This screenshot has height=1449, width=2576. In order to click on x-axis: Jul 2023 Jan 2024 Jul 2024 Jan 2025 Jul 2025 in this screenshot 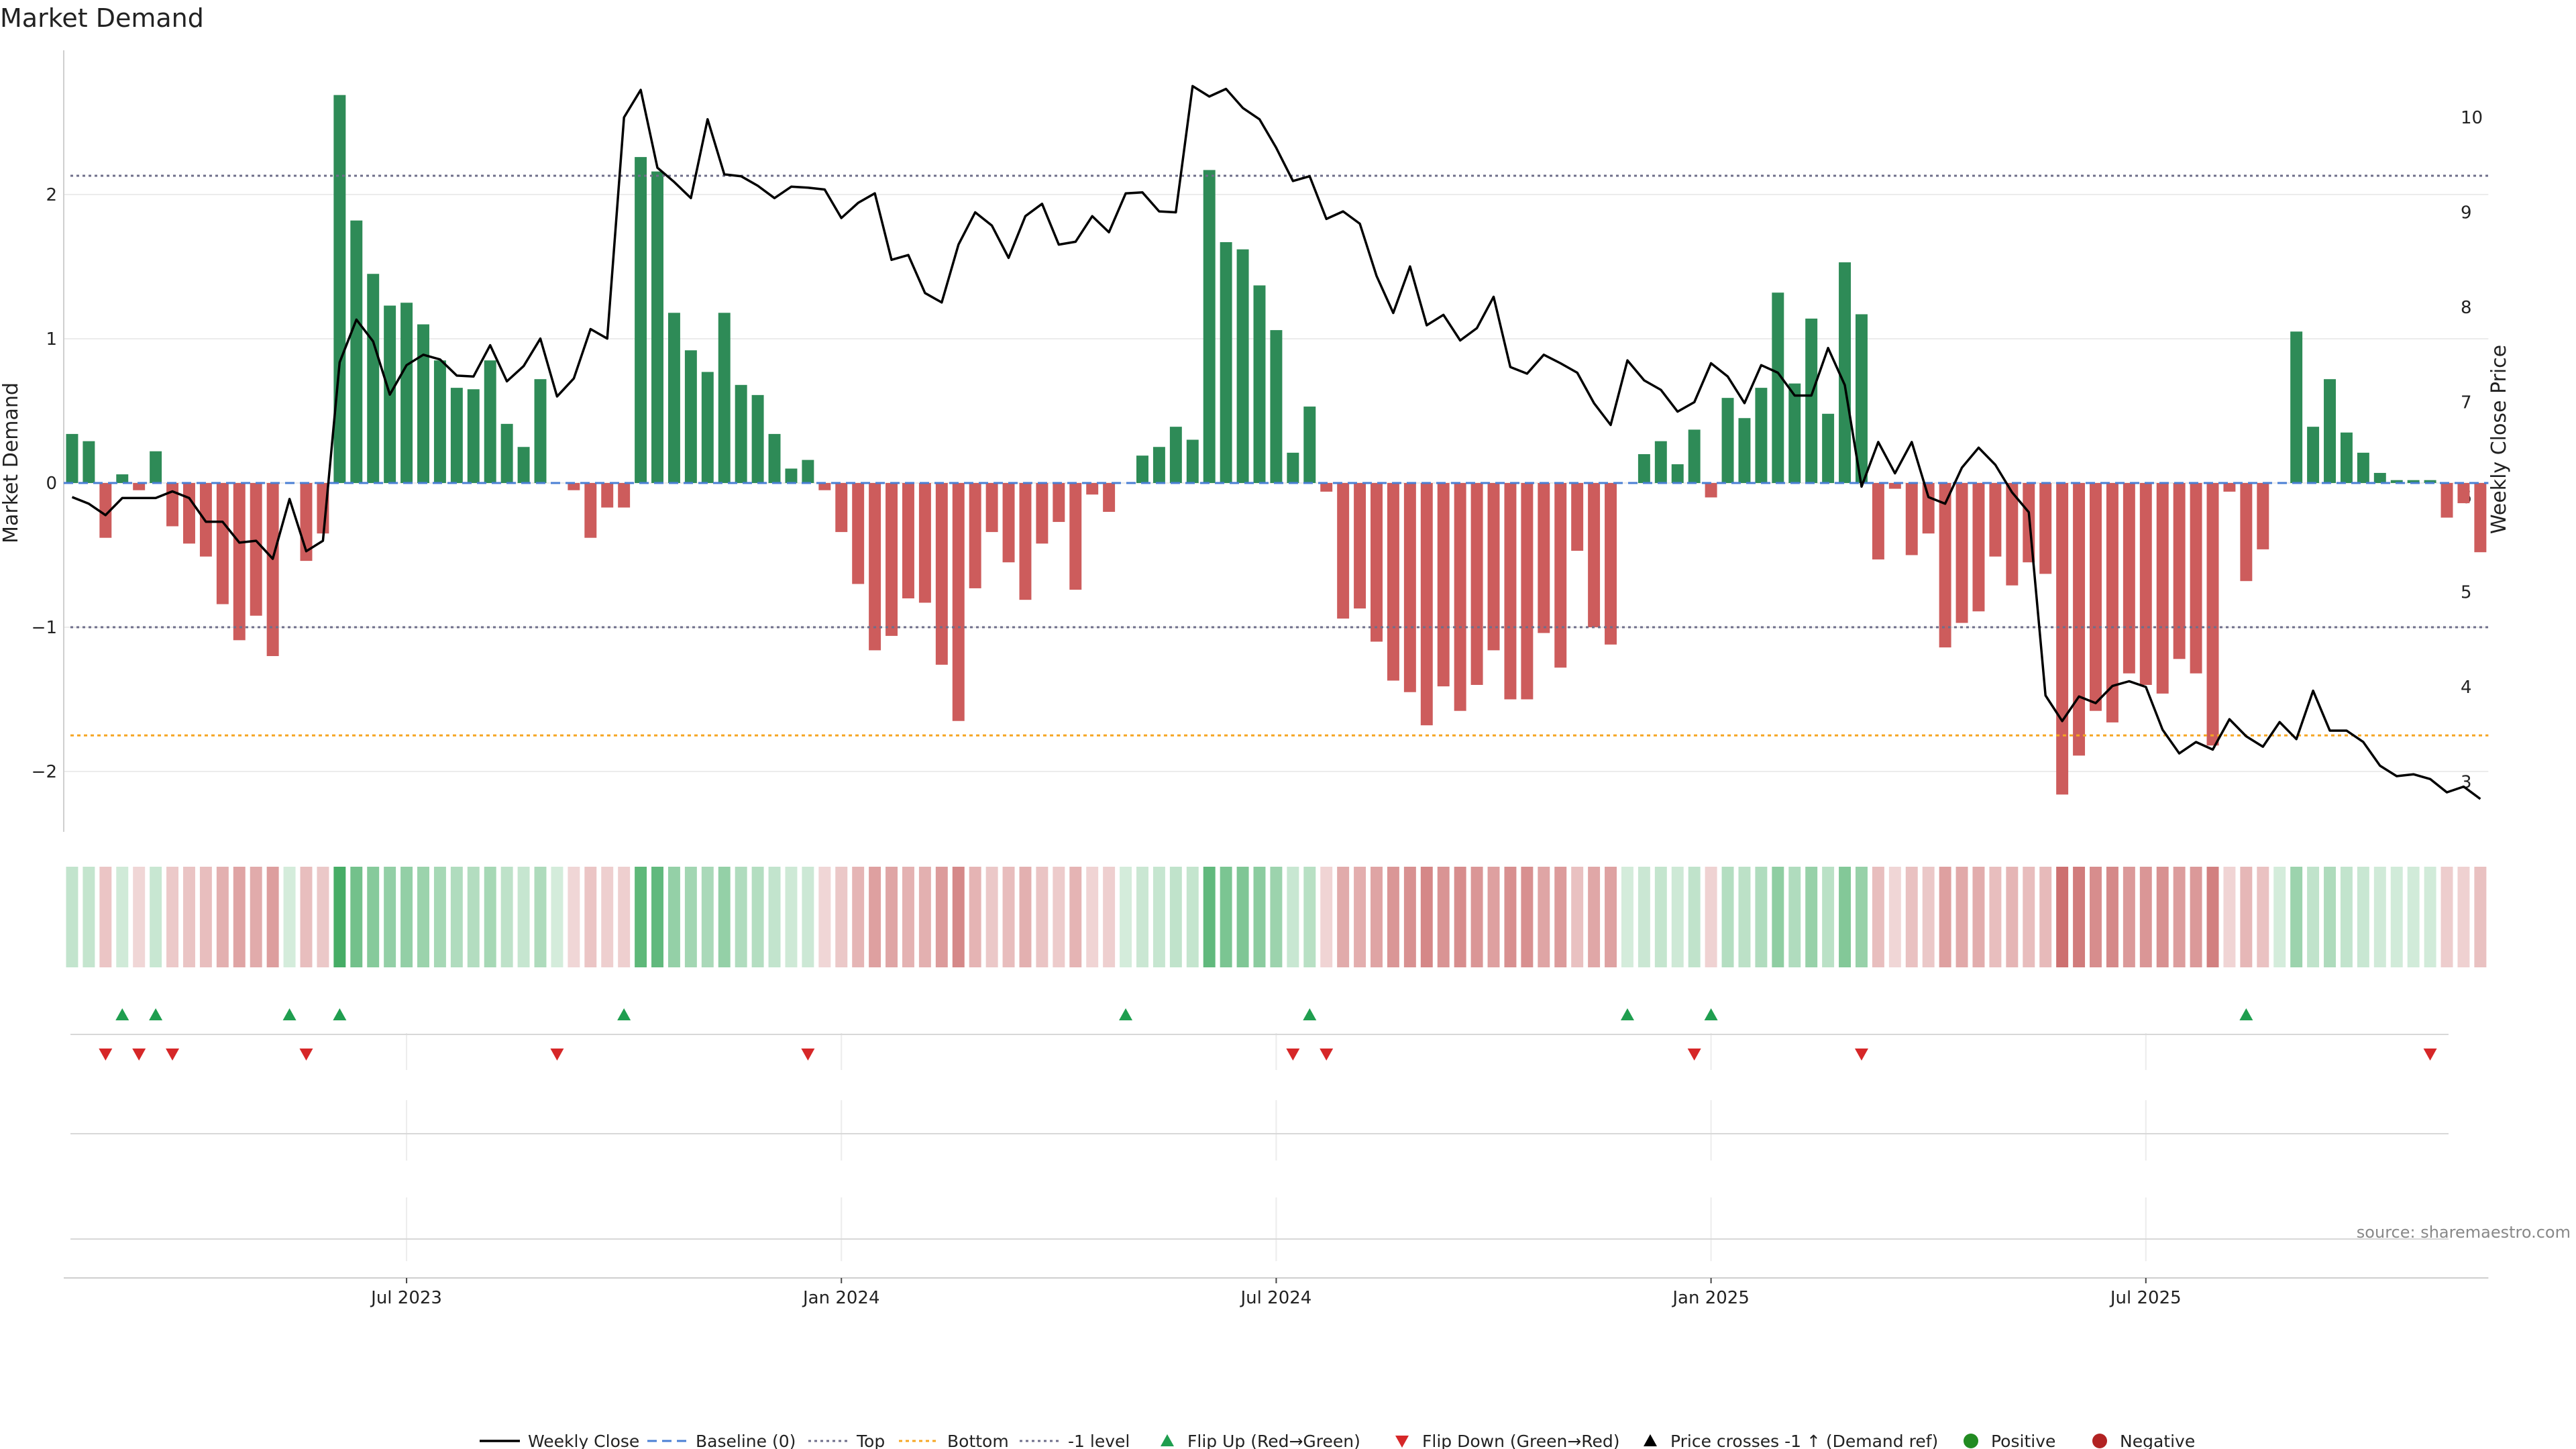, I will do `click(1276, 1292)`.